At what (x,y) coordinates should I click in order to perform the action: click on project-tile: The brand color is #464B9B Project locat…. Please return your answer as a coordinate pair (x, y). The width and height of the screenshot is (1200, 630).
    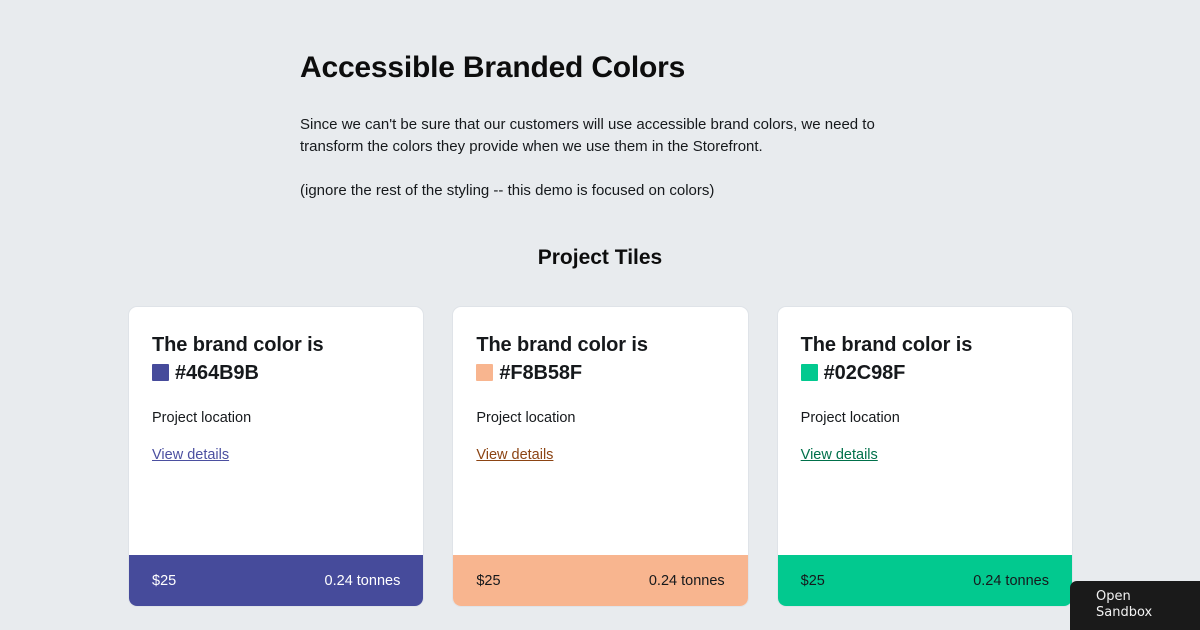
    Looking at the image, I should click on (276, 456).